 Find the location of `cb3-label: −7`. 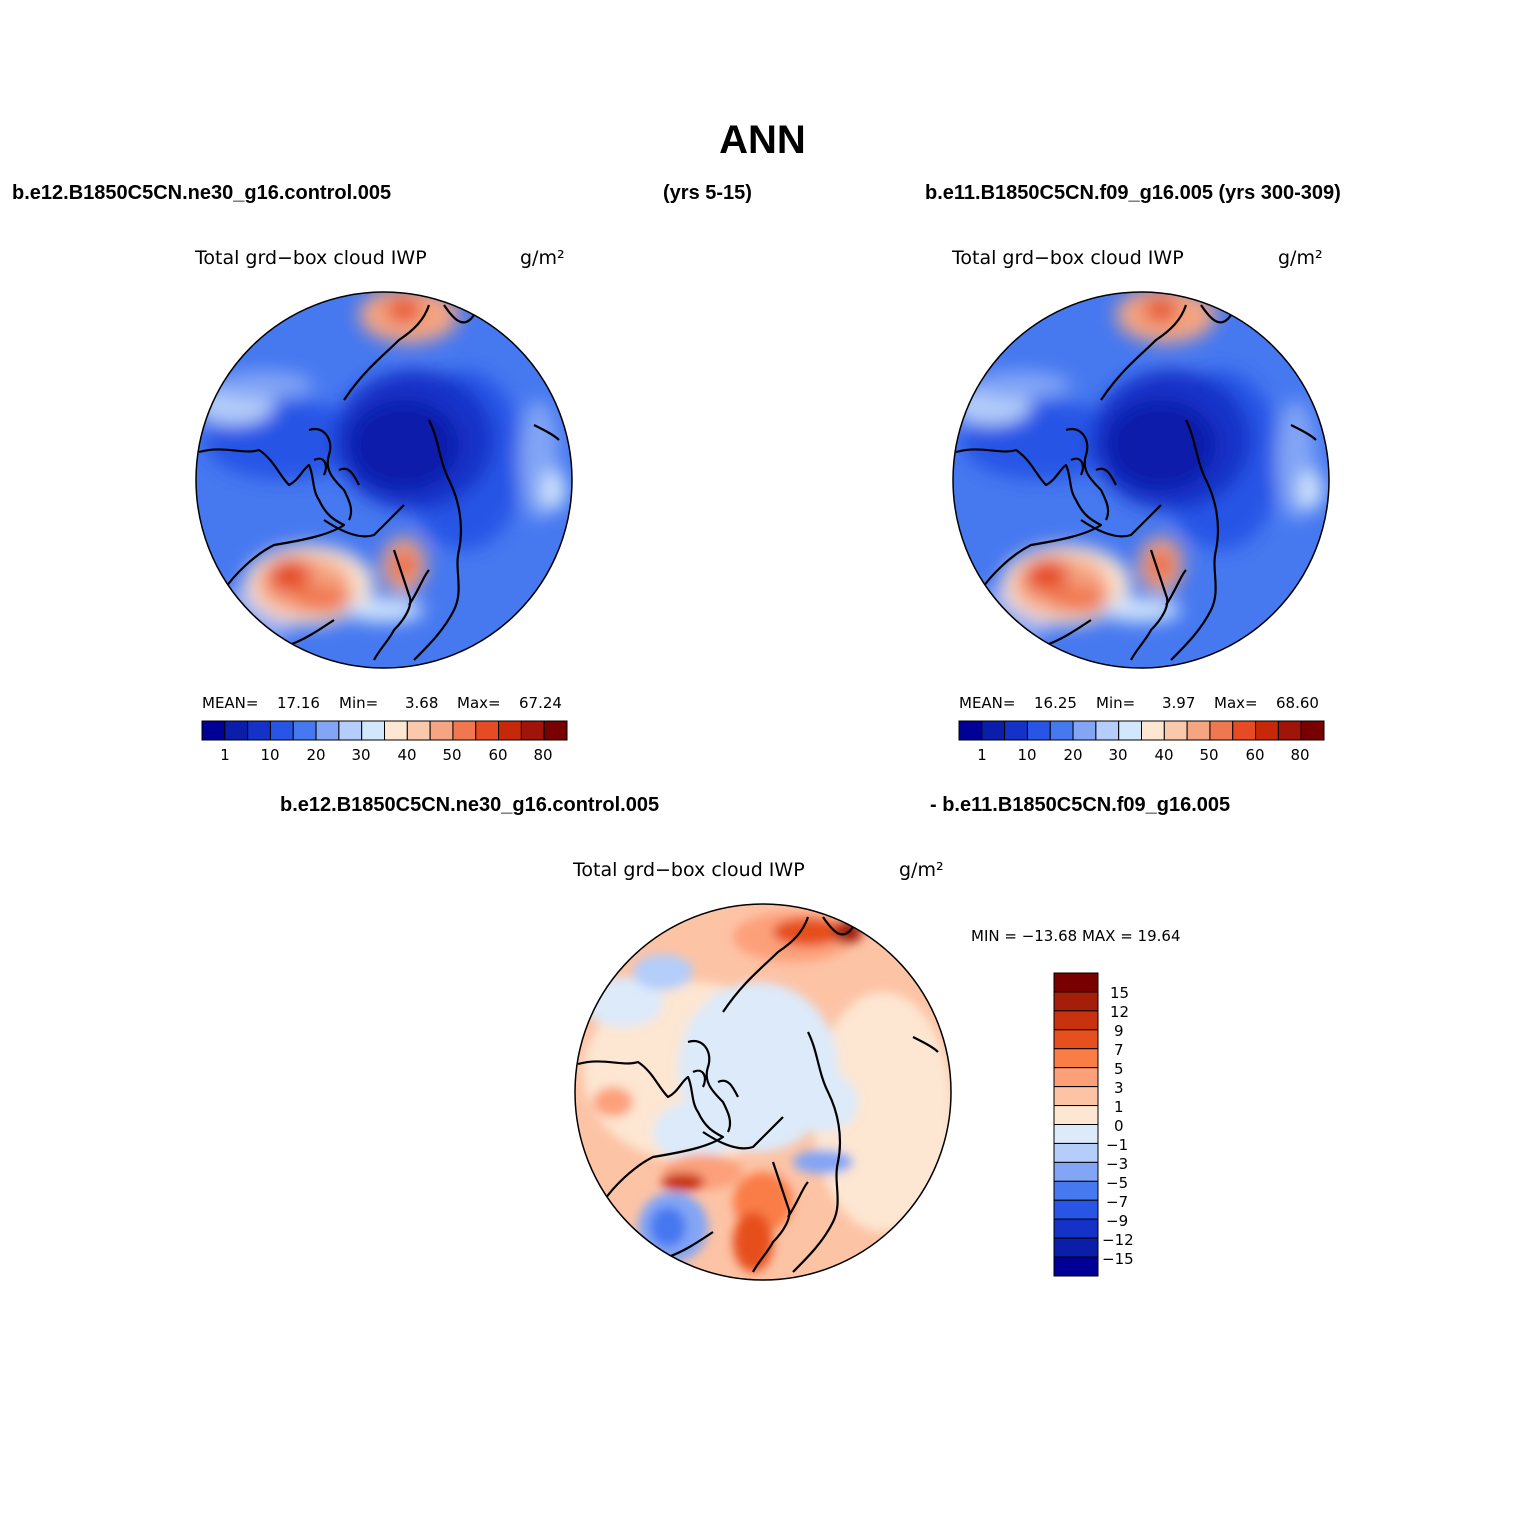

cb3-label: −7 is located at coordinates (1117, 1202).